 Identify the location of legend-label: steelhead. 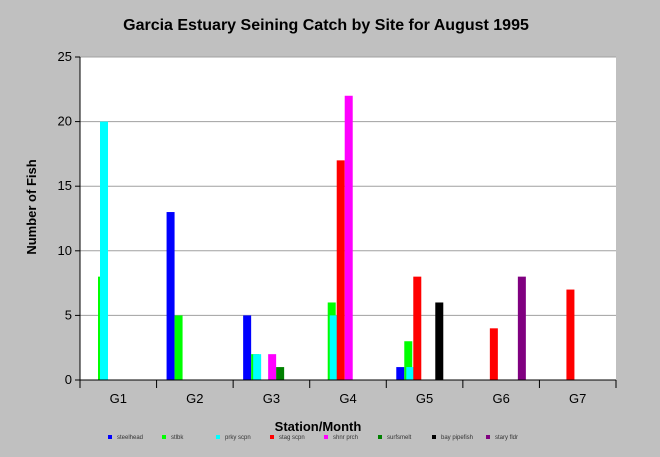
(130, 438).